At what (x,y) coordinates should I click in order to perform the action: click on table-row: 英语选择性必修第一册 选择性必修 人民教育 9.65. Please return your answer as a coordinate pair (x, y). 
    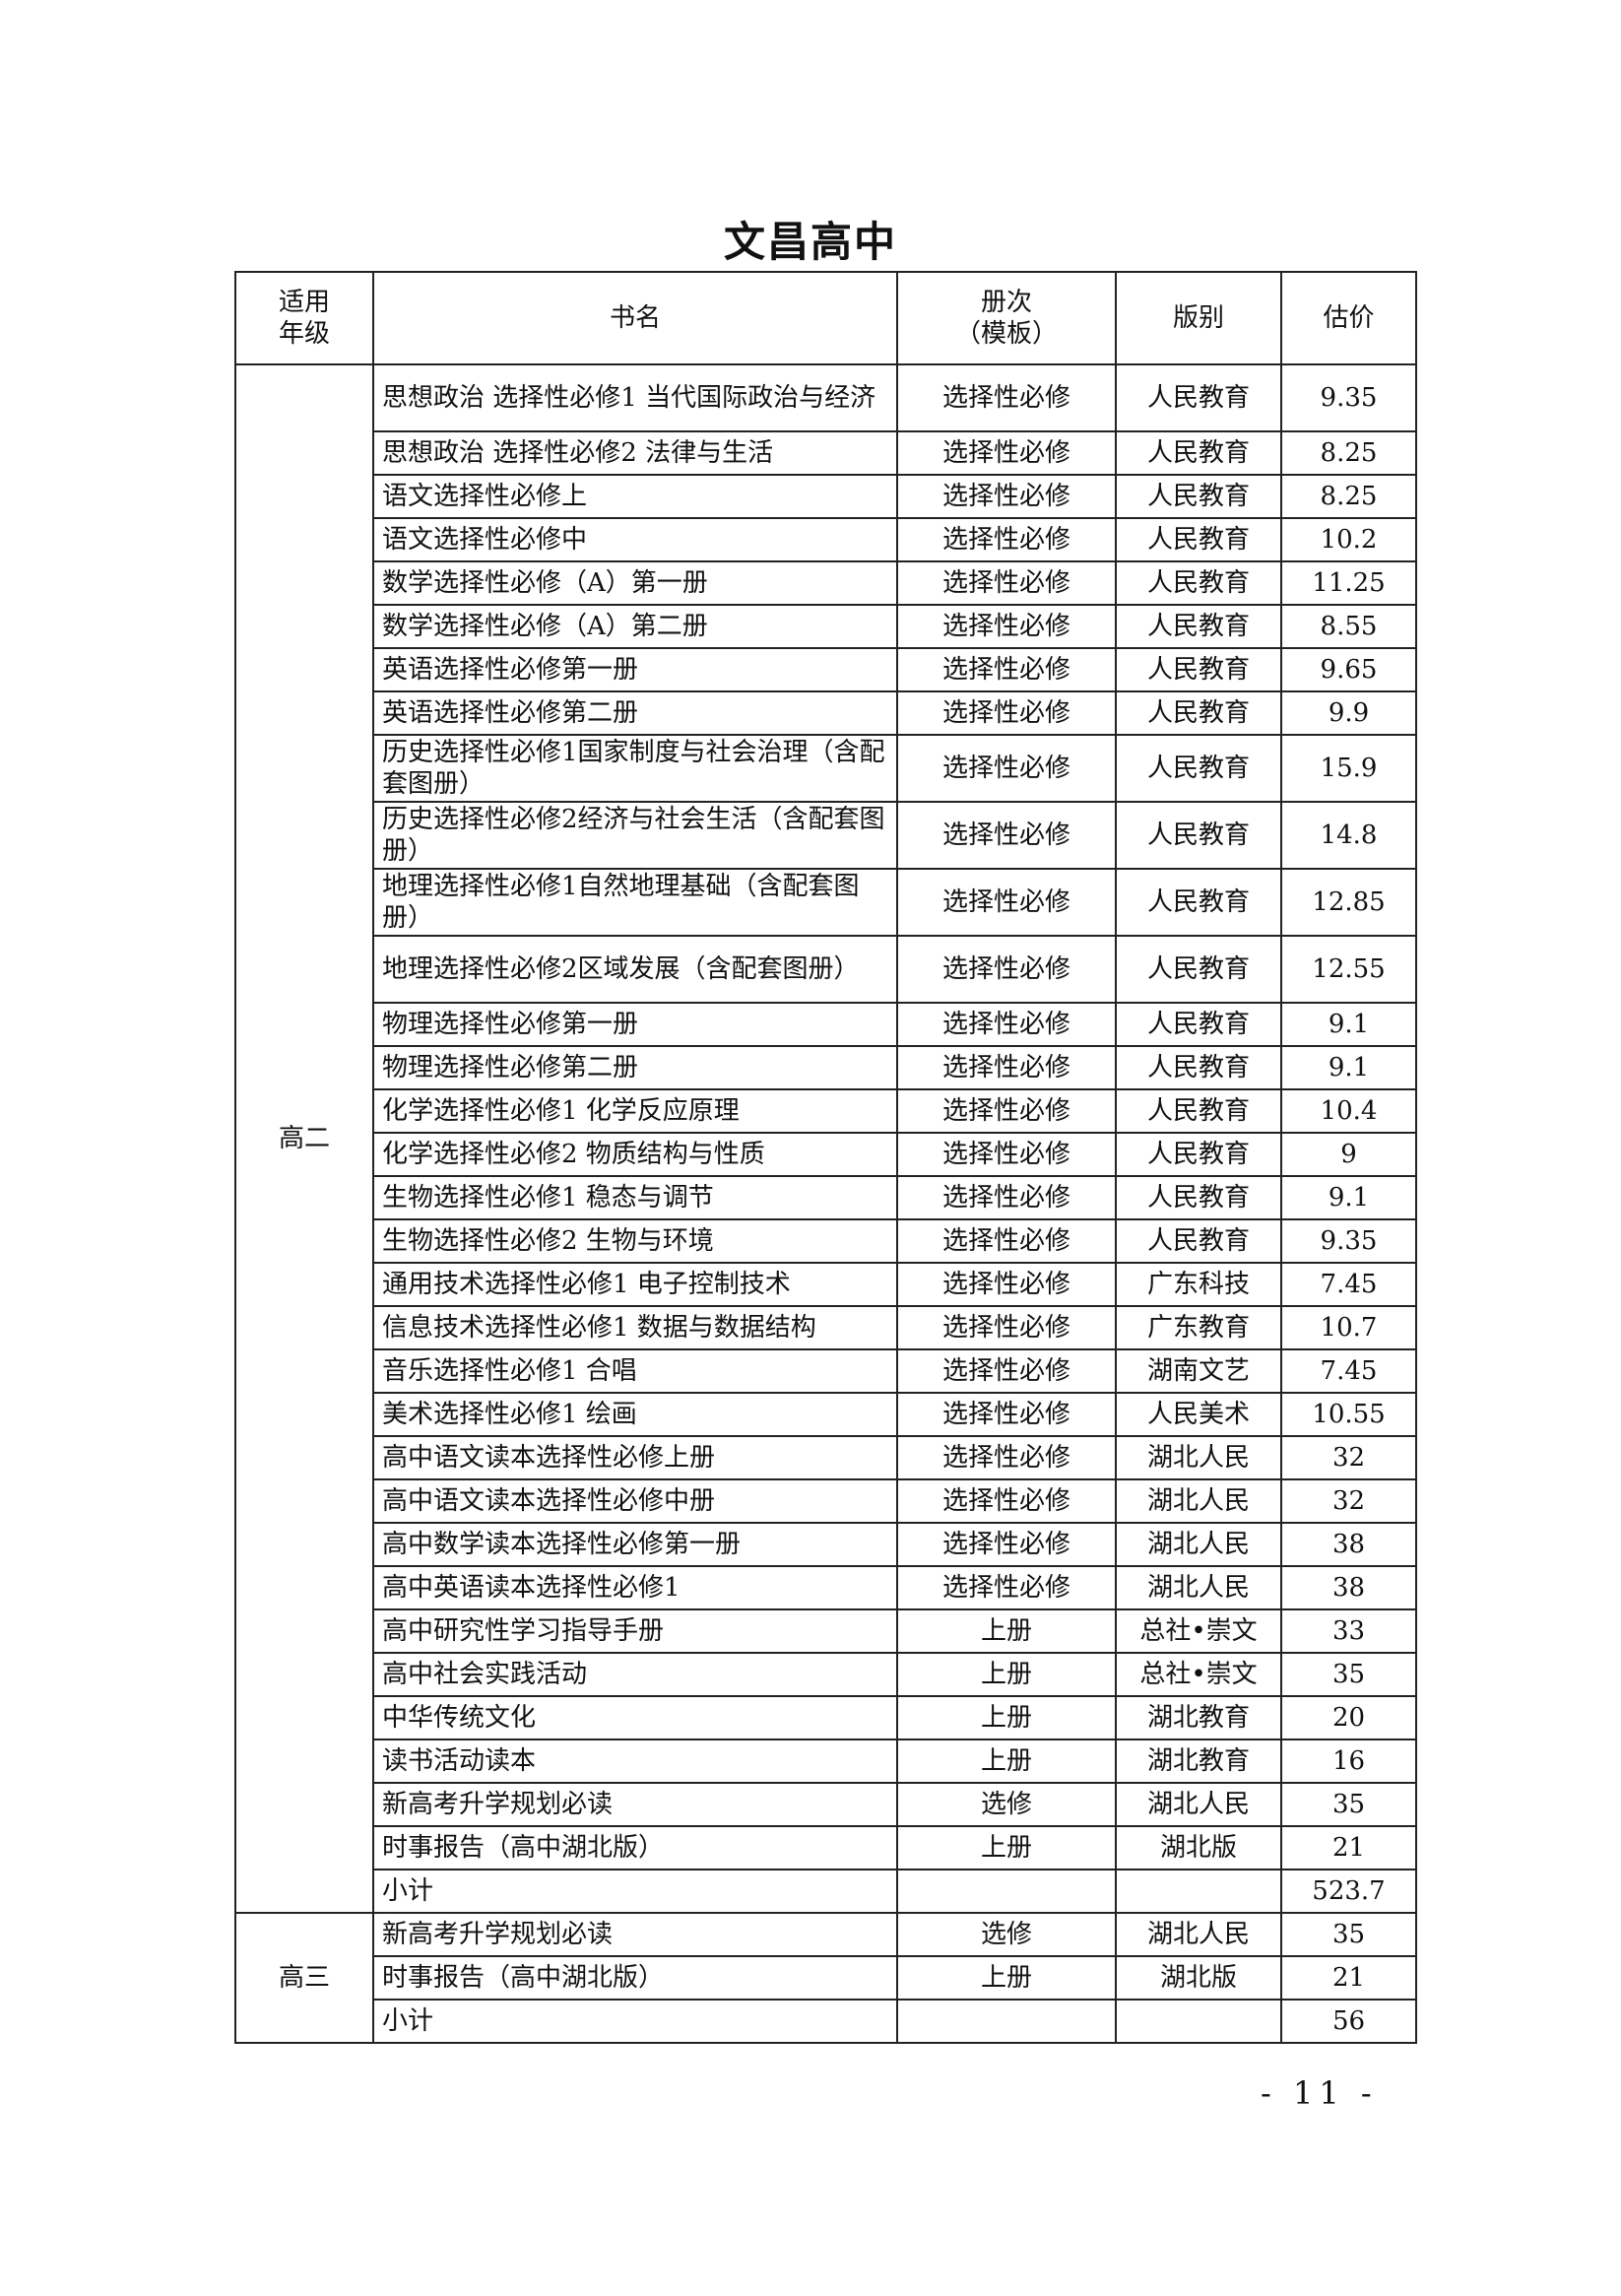
    Looking at the image, I should click on (826, 669).